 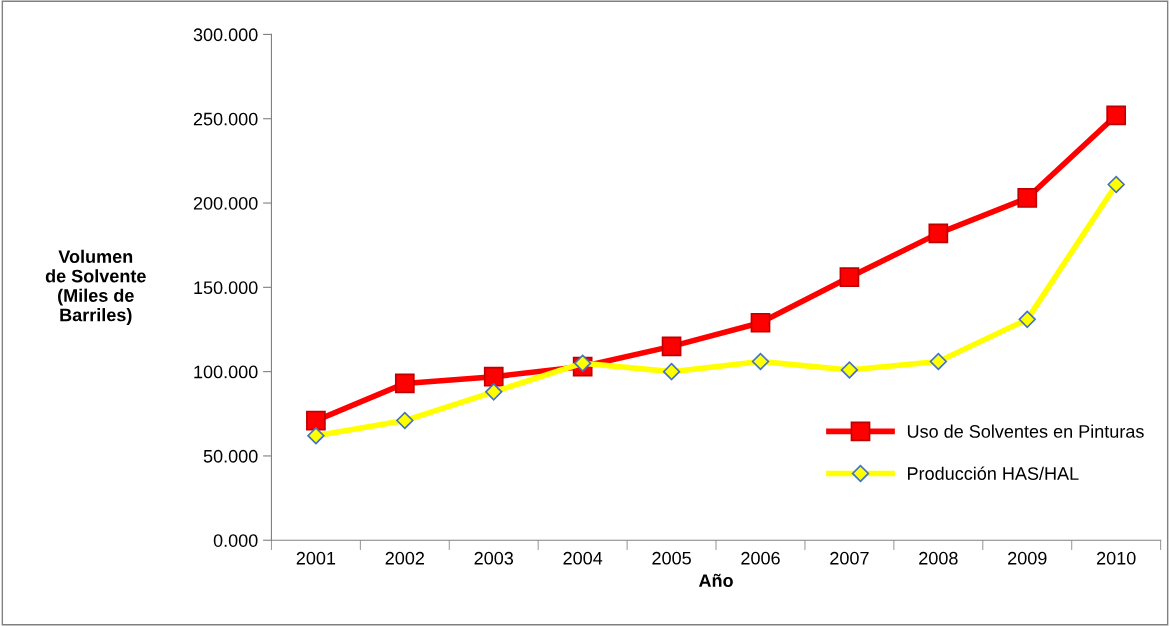 I want to click on y-axis-title: Volumen de Solvente (Miles de Barriles), so click(x=95, y=287).